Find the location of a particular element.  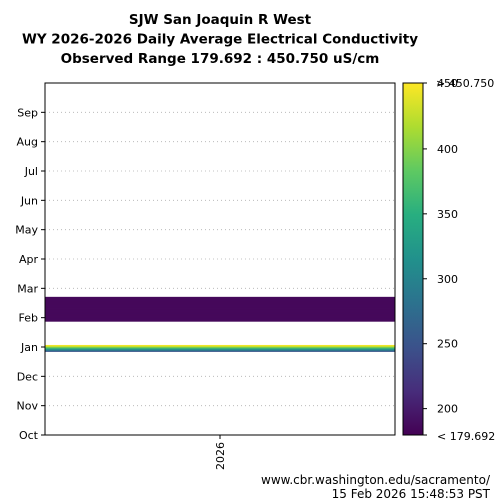

x-axis: 2026 is located at coordinates (220, 452).